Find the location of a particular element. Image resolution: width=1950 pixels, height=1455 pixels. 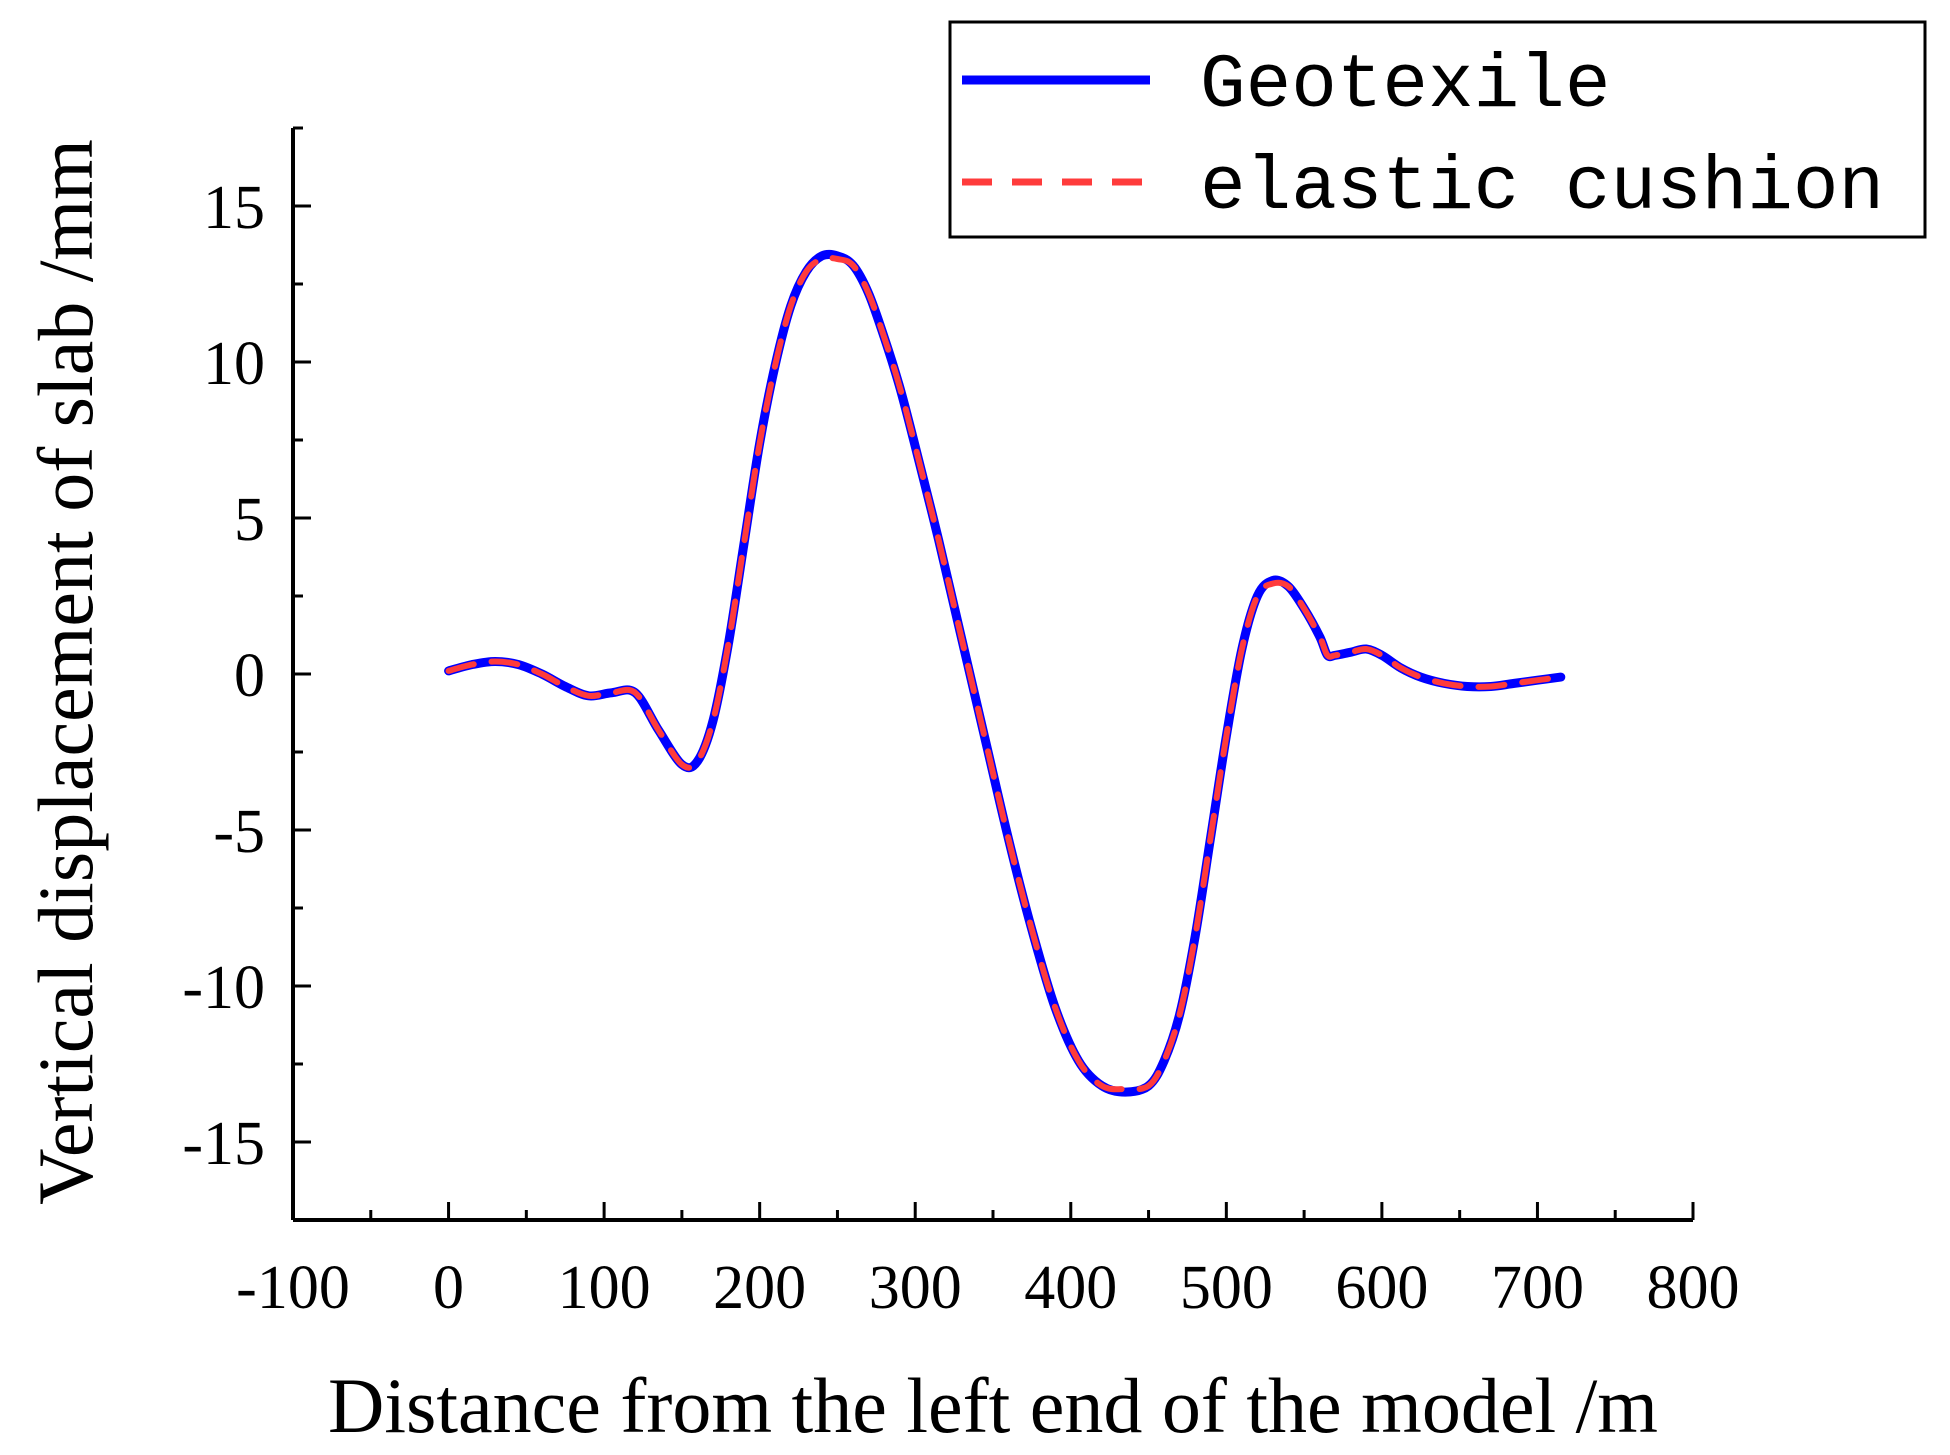

legend-label-geotexile: Geotexile is located at coordinates (1405, 86).